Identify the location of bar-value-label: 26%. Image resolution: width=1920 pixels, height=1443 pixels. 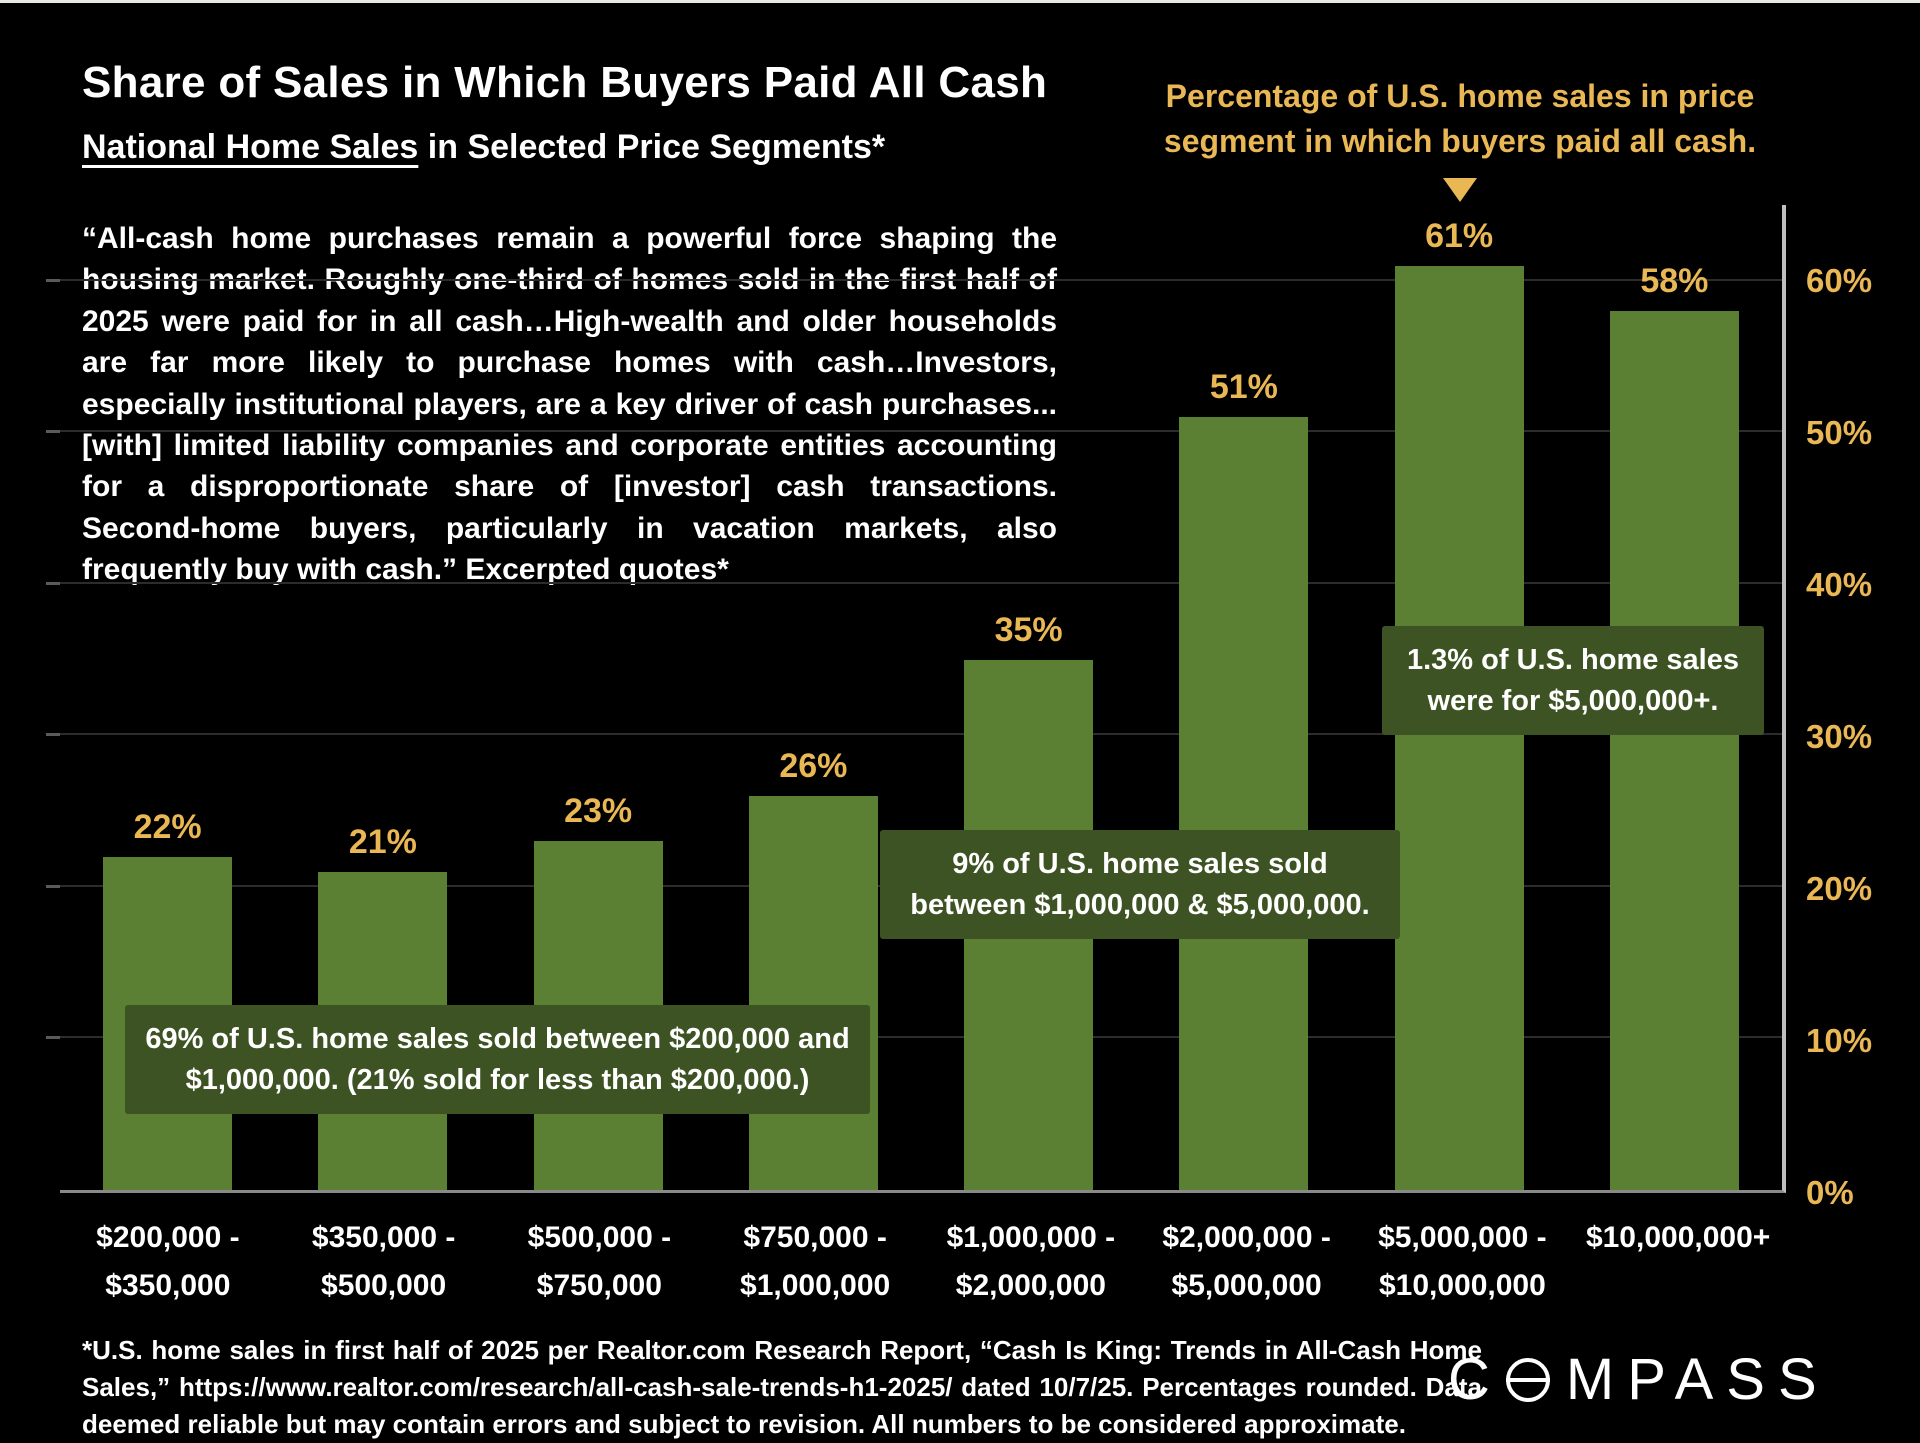
(813, 766).